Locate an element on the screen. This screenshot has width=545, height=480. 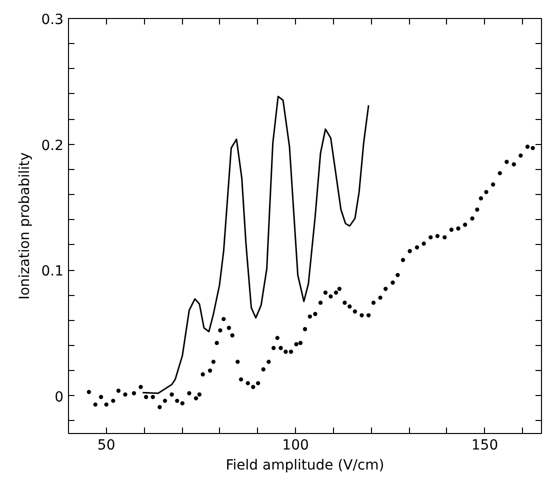
x-tick-label: 150 is located at coordinates (484, 446).